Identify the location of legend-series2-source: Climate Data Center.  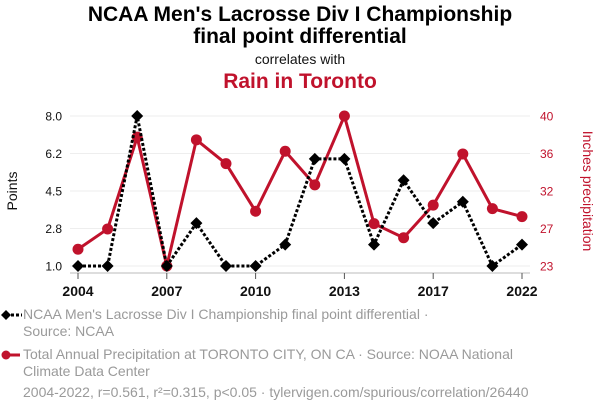
(86, 371).